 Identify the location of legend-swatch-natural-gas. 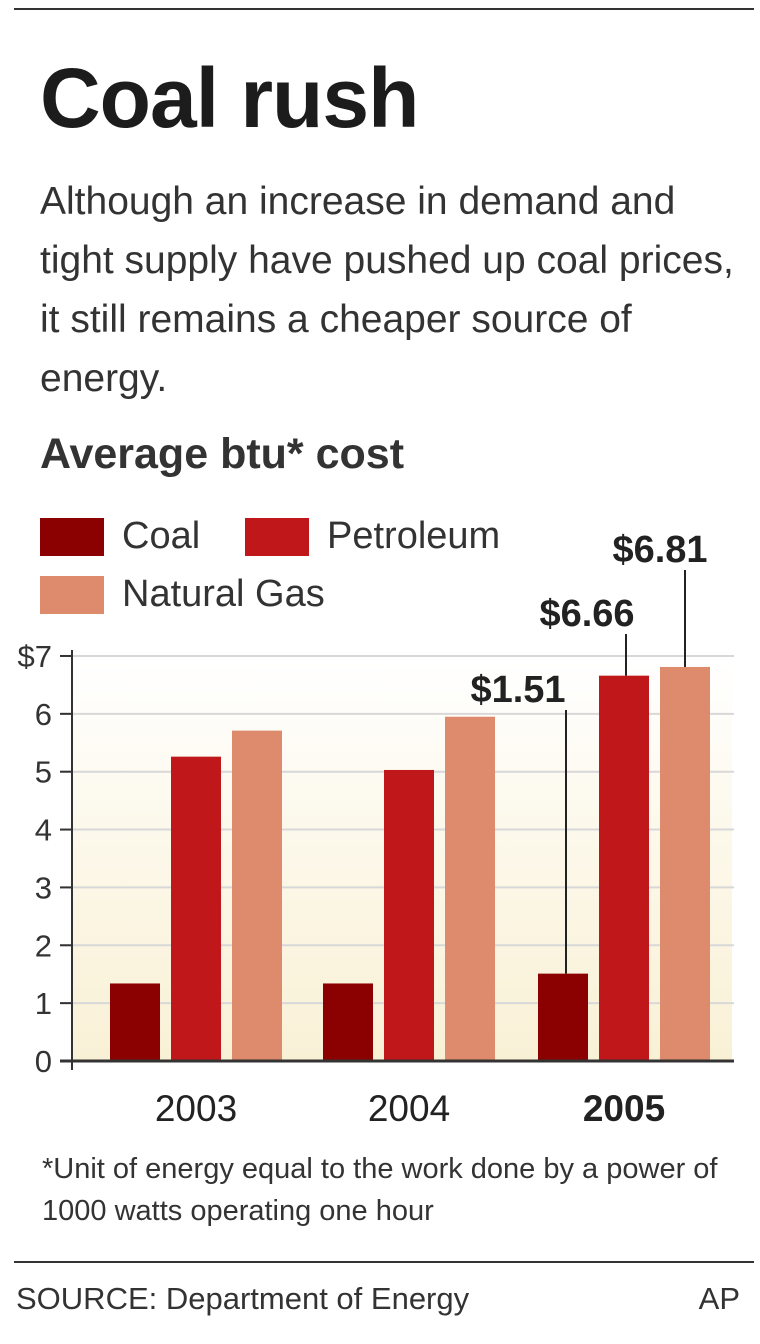
(72, 595).